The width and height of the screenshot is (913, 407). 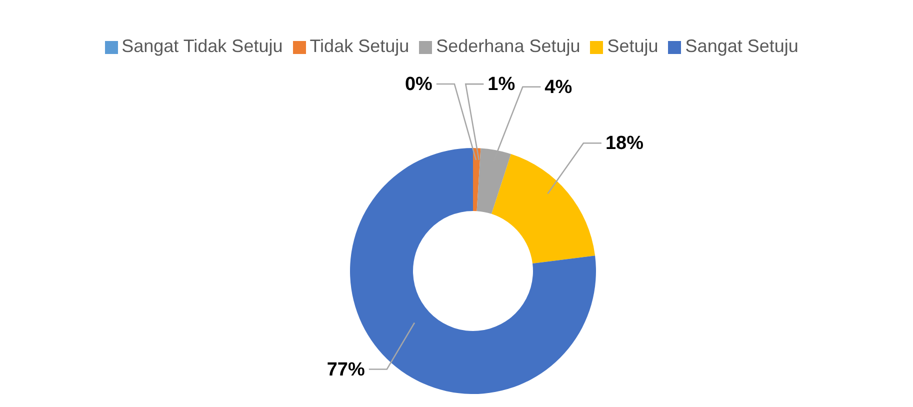 I want to click on legend-label: Sederhana Setuju, so click(x=508, y=46).